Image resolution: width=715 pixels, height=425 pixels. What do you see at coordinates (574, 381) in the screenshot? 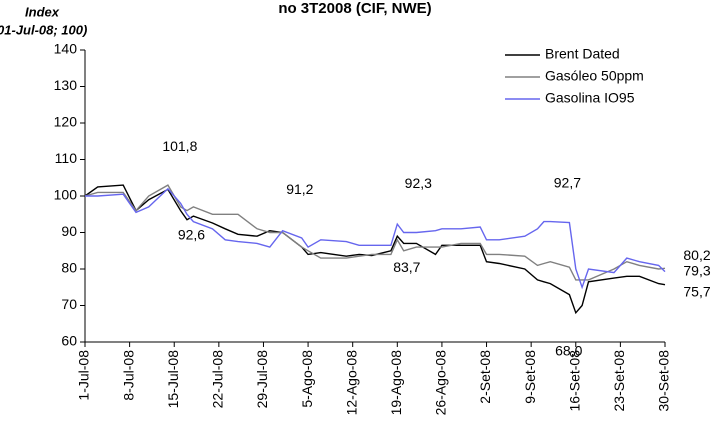
I see `x-tick-label: 16-Set-08` at bounding box center [574, 381].